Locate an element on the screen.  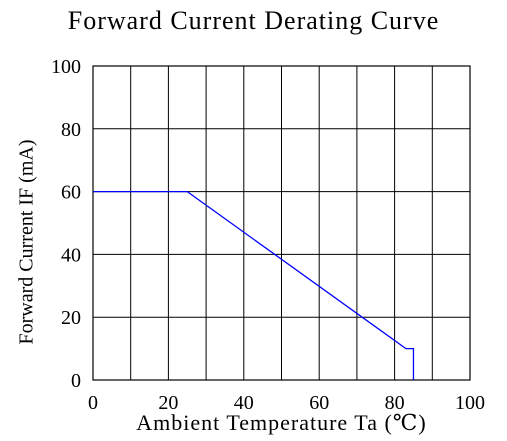
x-tick-label: 40 is located at coordinates (244, 403).